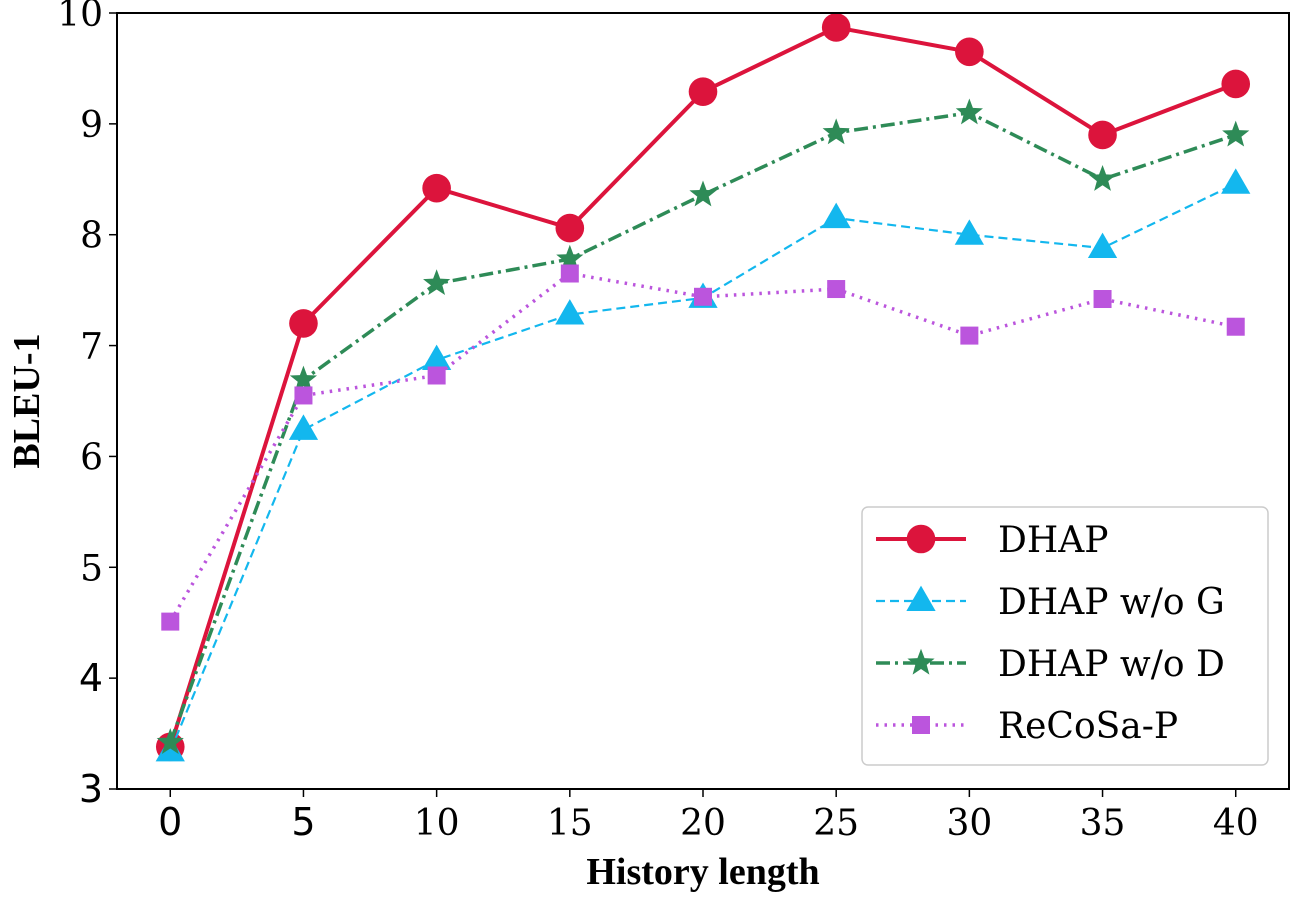 This screenshot has height=900, width=1295. Describe the element at coordinates (27, 400) in the screenshot. I see `y-axis-title: BLEU-1` at that location.